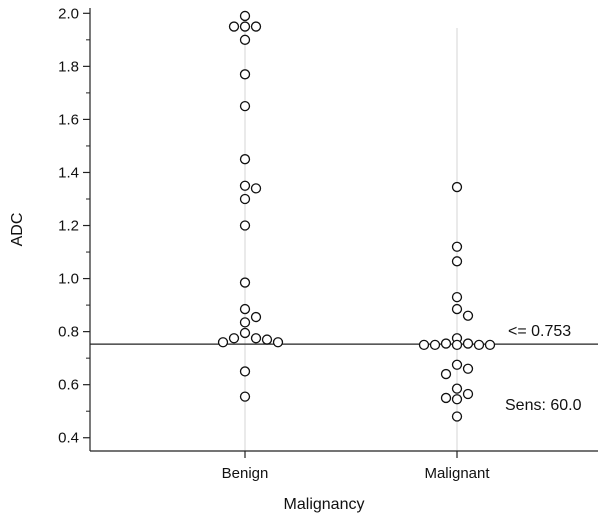 Image resolution: width=601 pixels, height=515 pixels. What do you see at coordinates (356, 466) in the screenshot?
I see `x-axis-ticks: Benign Malignant` at bounding box center [356, 466].